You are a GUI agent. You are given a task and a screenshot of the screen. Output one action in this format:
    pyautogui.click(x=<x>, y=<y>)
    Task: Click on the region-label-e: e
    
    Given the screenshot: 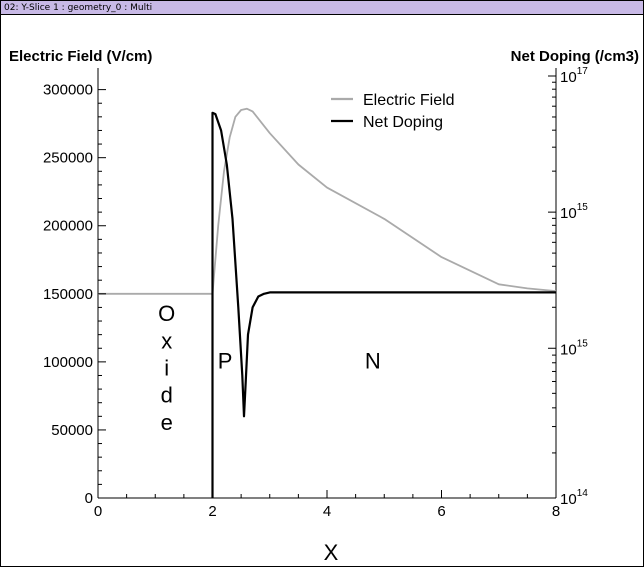 What is the action you would take?
    pyautogui.click(x=167, y=422)
    